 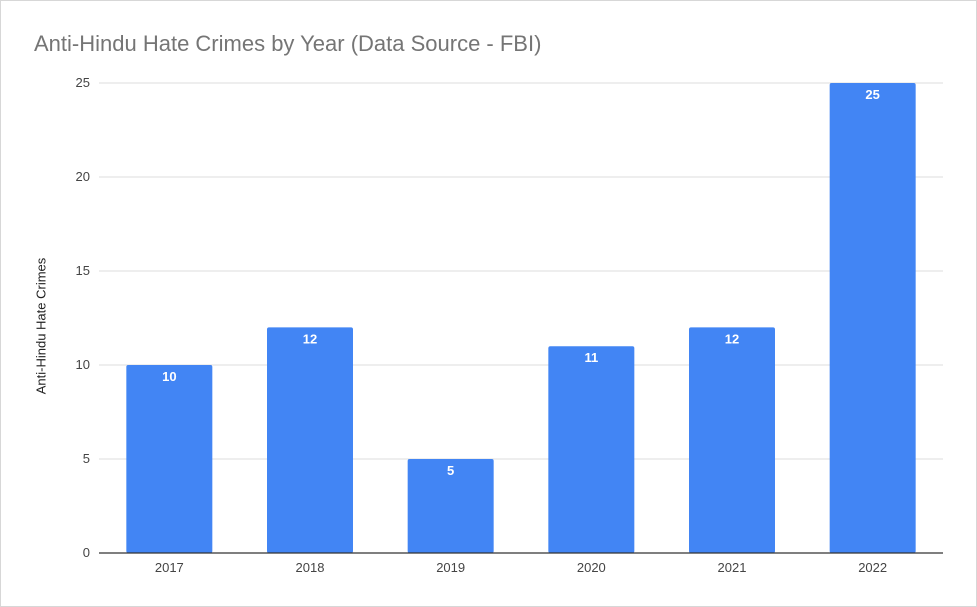 I want to click on x-tick-label: 2022, so click(x=872, y=567).